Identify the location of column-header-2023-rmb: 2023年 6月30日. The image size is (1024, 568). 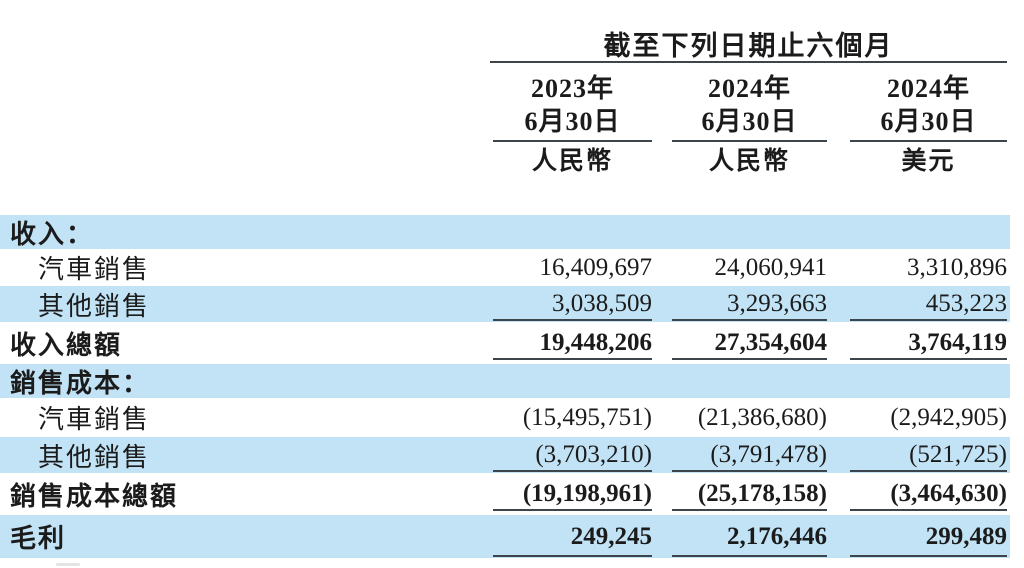
(572, 105).